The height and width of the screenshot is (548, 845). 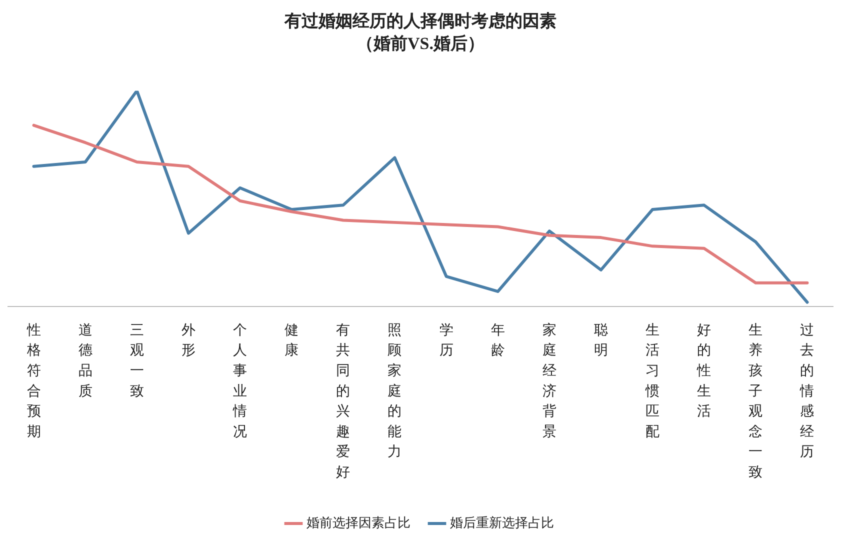 What do you see at coordinates (420, 21) in the screenshot?
I see `chart-title: 有过婚姻经历的人择偶时考虑的因素` at bounding box center [420, 21].